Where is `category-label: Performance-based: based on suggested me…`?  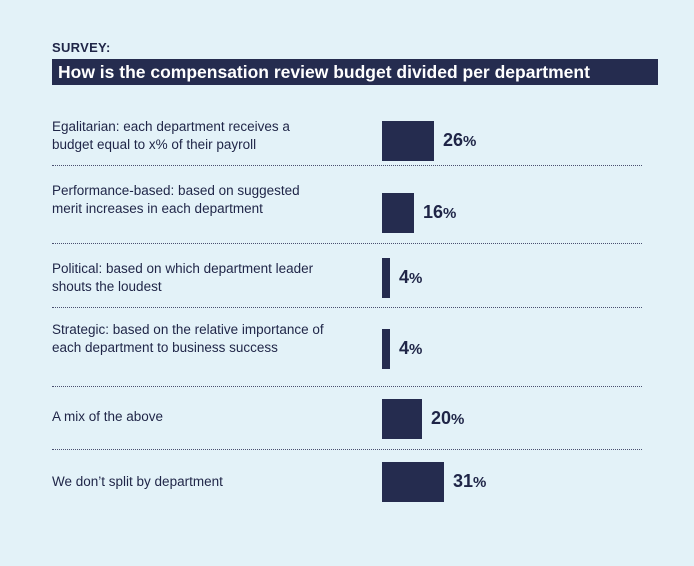
category-label: Performance-based: based on suggested me… is located at coordinates (176, 199).